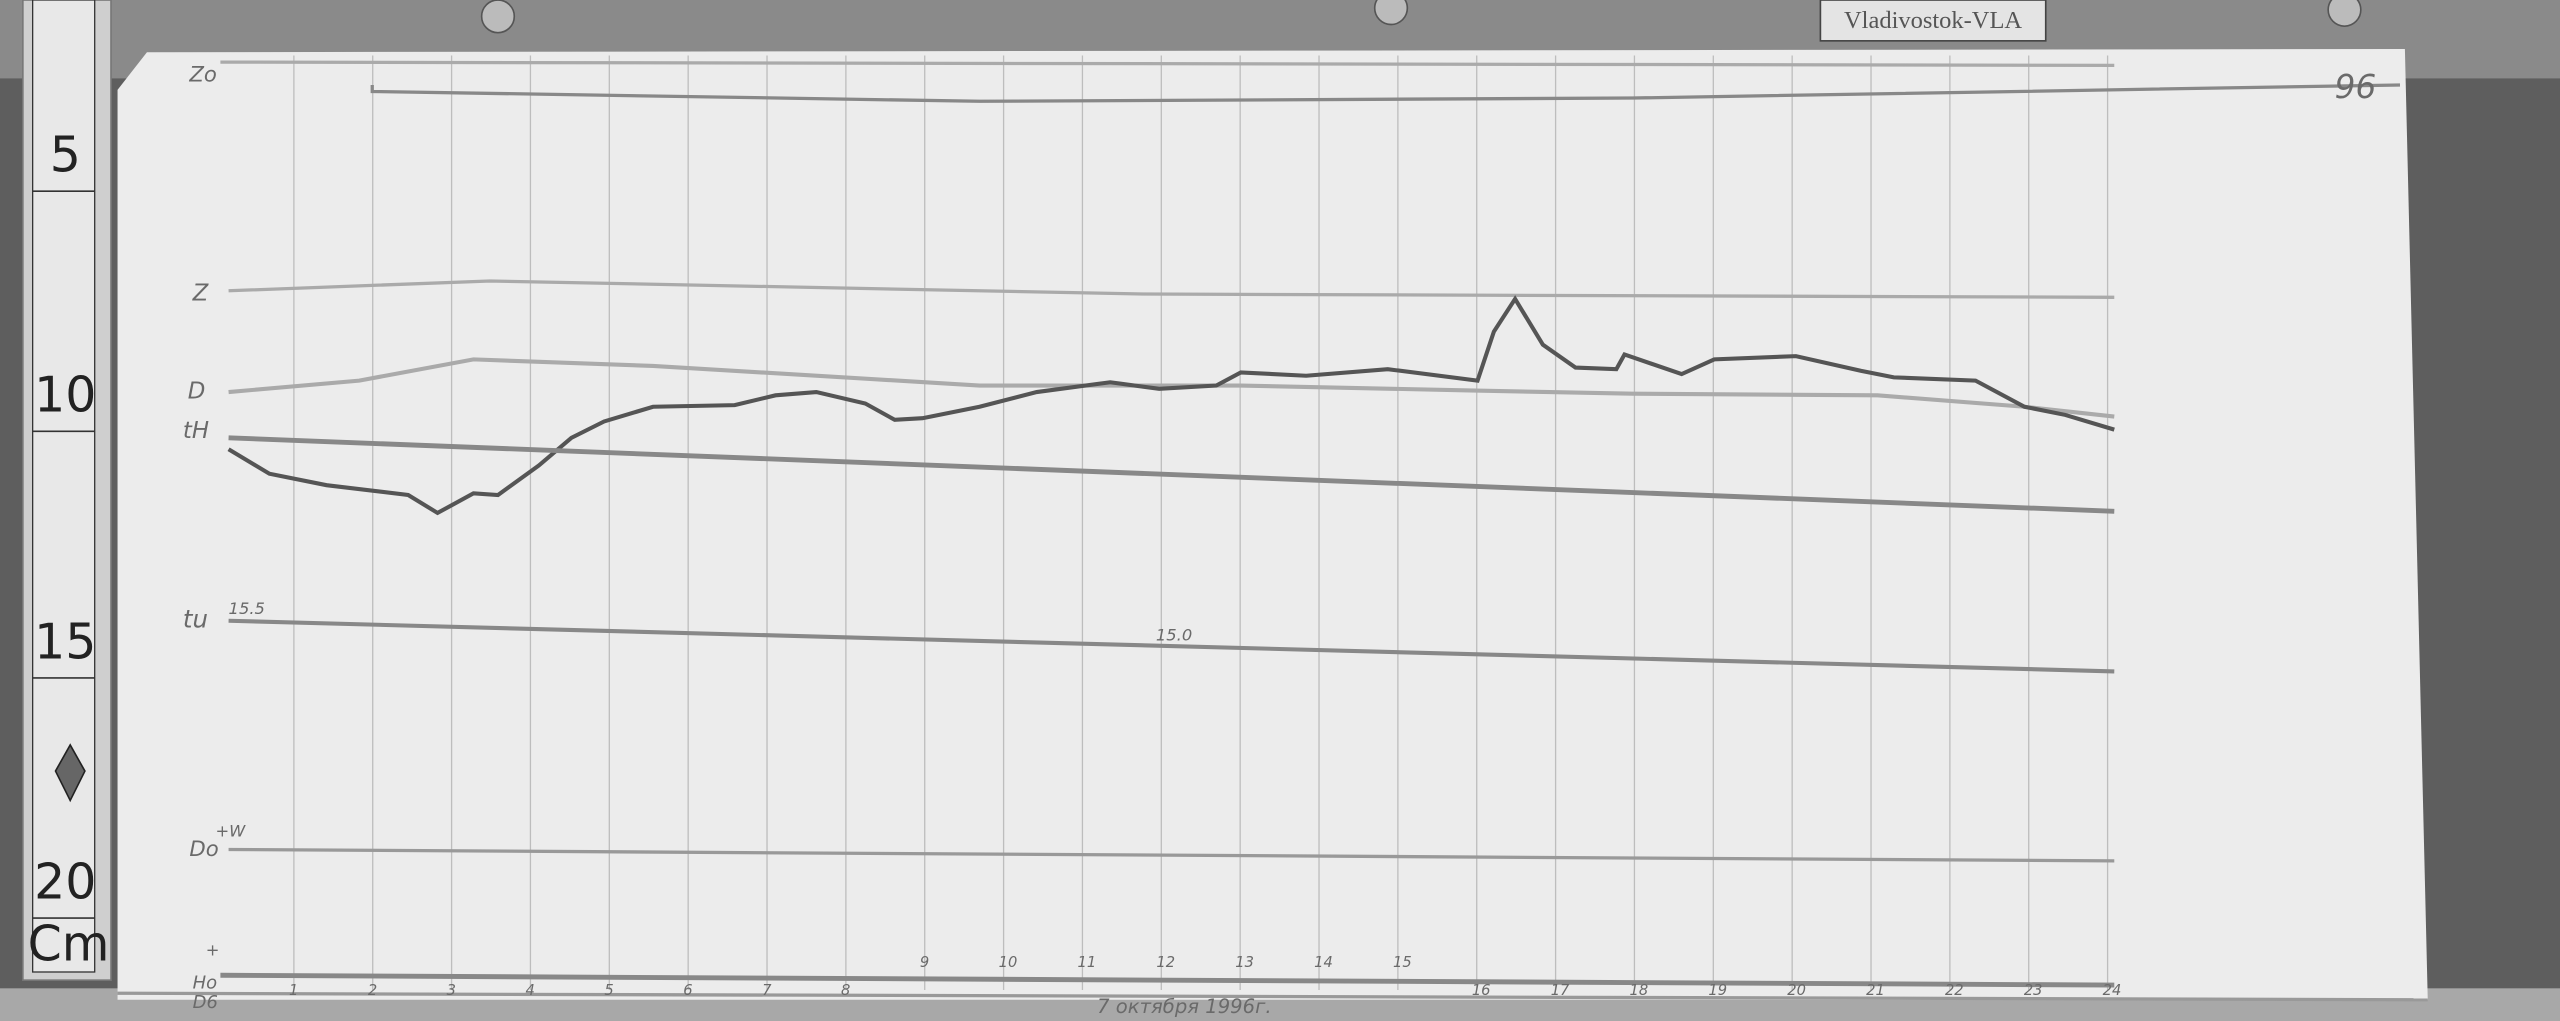 This screenshot has height=1021, width=2560. Describe the element at coordinates (1171, 289) in the screenshot. I see `z-baseline` at that location.